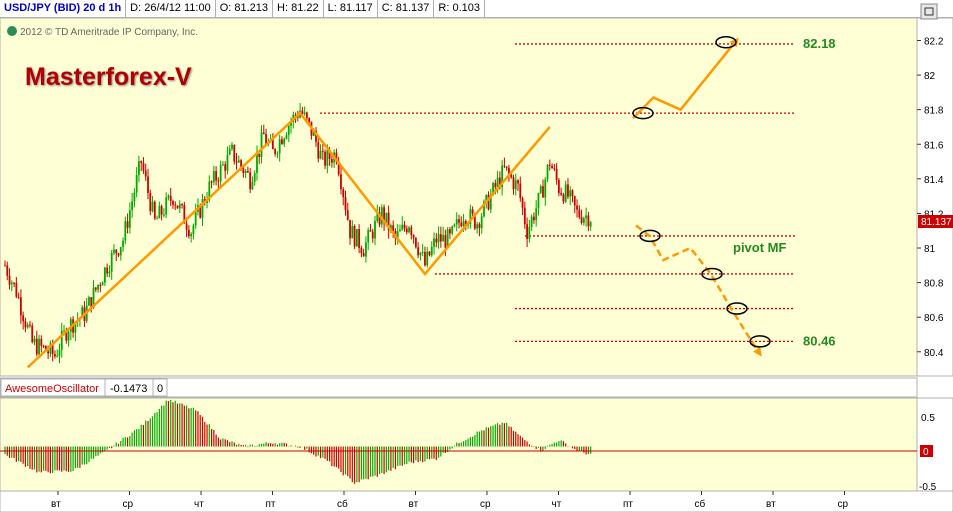 This screenshot has height=512, width=953. I want to click on oscillator-axis, so click(934, 444).